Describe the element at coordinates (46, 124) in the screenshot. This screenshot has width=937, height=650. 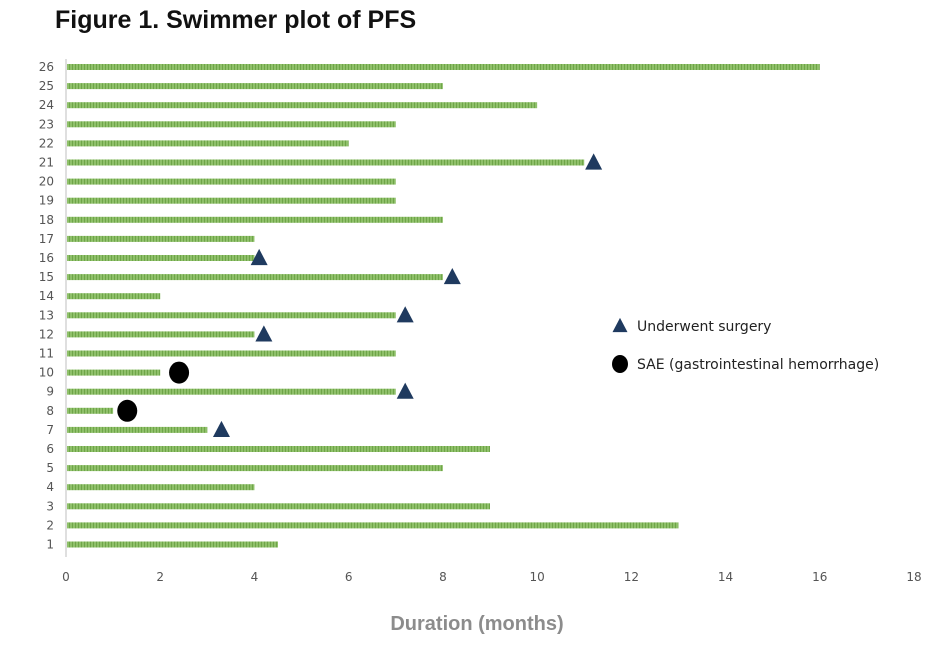
I see `y-tick-label: 23` at that location.